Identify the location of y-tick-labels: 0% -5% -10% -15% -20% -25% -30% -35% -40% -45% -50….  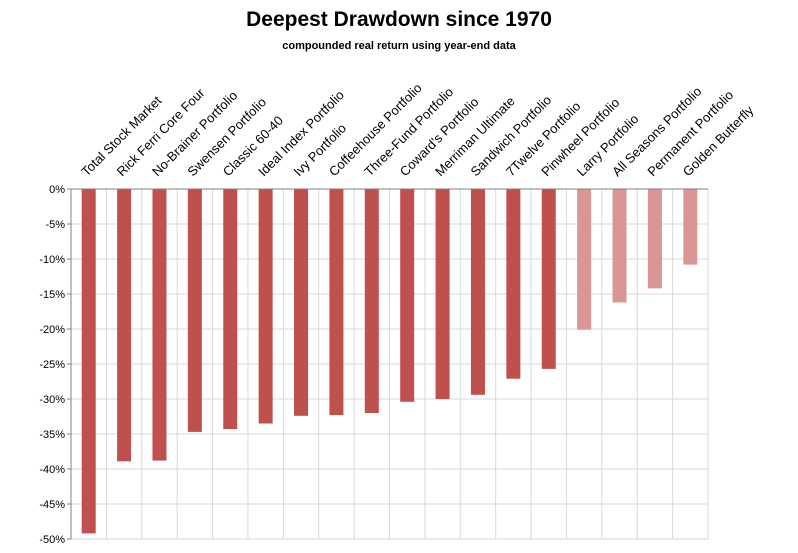
(52, 365).